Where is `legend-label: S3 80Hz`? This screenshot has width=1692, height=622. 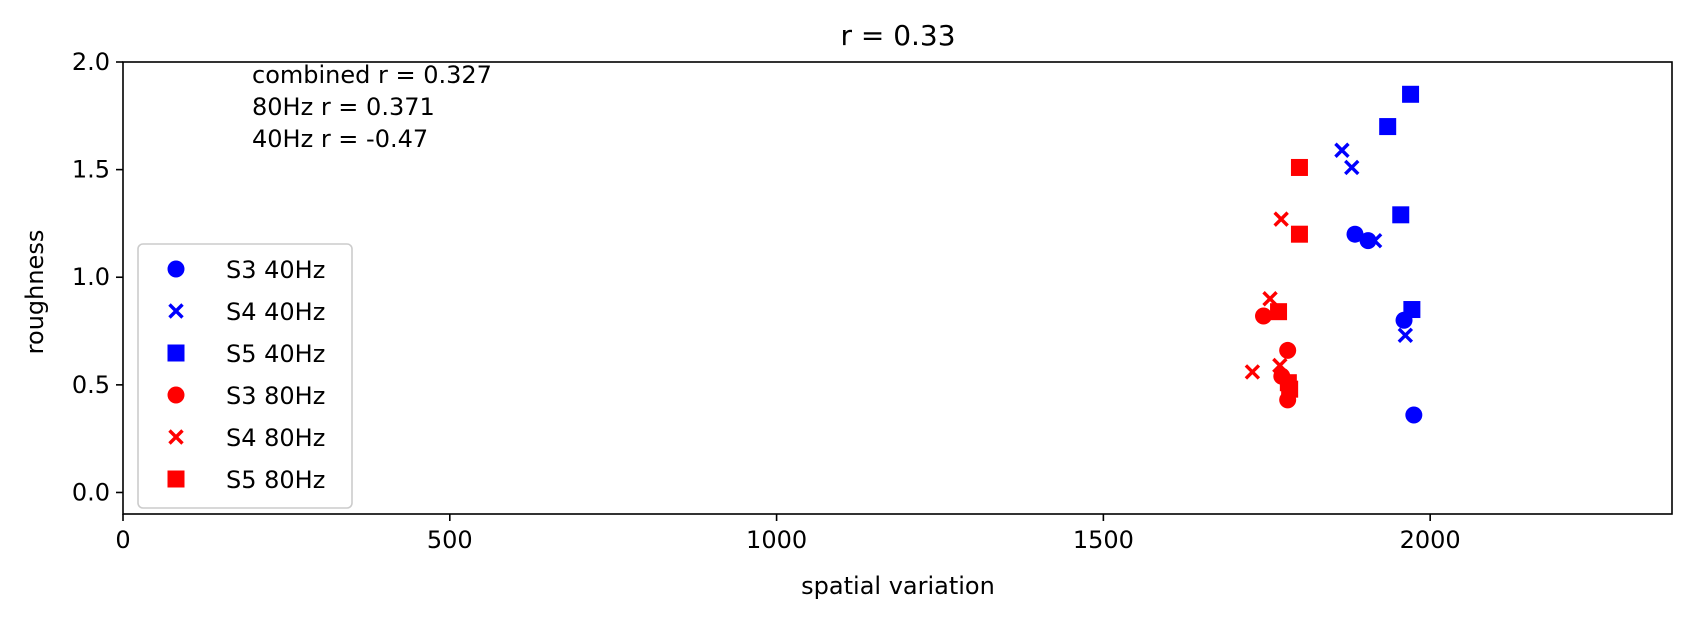 legend-label: S3 80Hz is located at coordinates (275, 396).